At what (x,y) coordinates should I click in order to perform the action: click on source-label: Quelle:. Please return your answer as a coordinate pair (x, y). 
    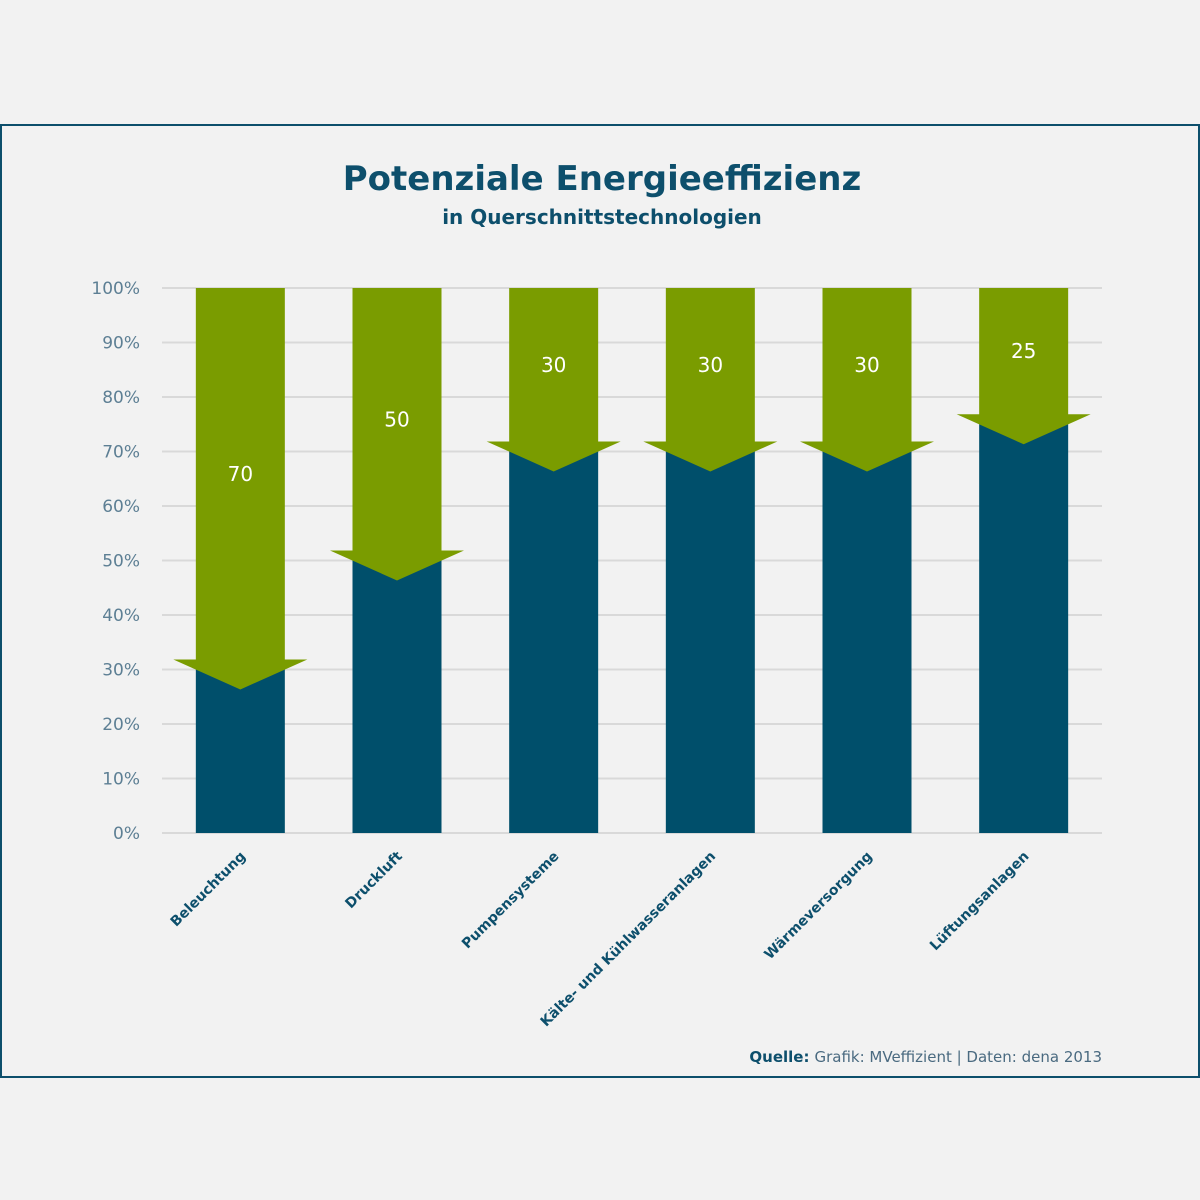
    Looking at the image, I should click on (779, 1057).